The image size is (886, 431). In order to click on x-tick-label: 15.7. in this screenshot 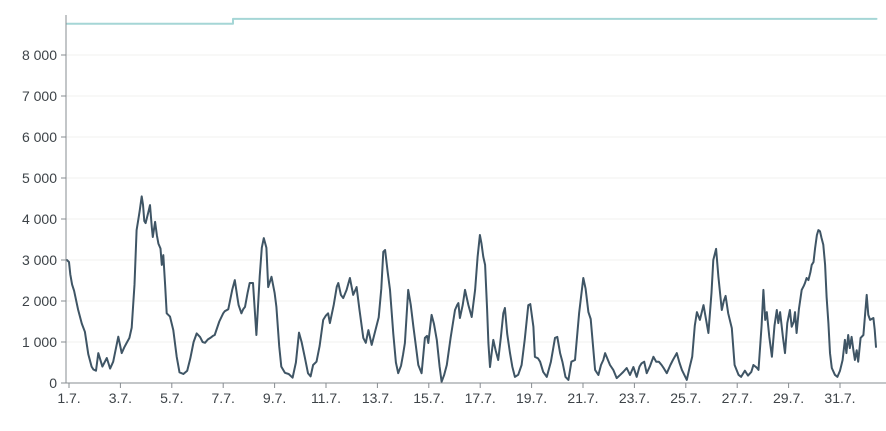, I will do `click(428, 398)`.